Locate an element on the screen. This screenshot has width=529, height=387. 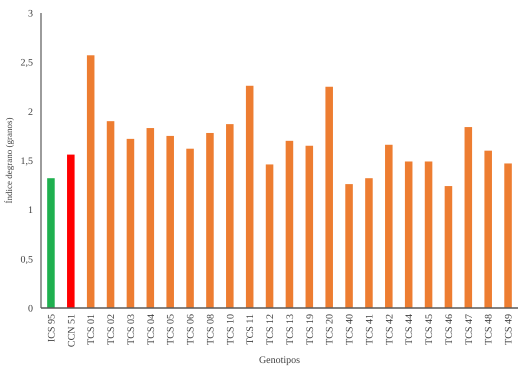
y-tick-label: 3 is located at coordinates (30, 14).